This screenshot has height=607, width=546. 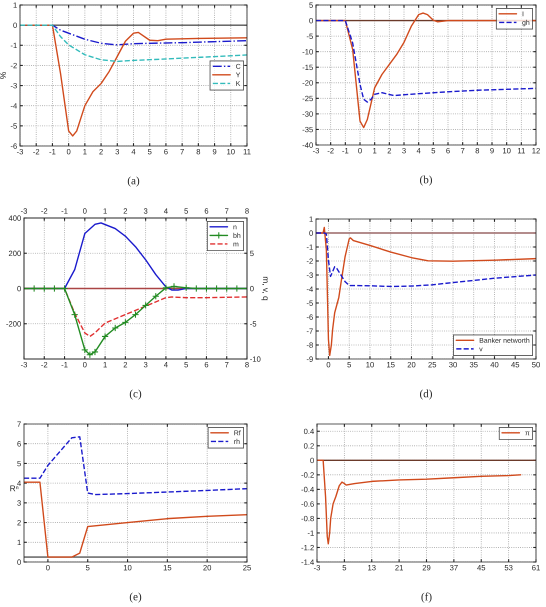 I want to click on y-axis-title: %, so click(x=3, y=75).